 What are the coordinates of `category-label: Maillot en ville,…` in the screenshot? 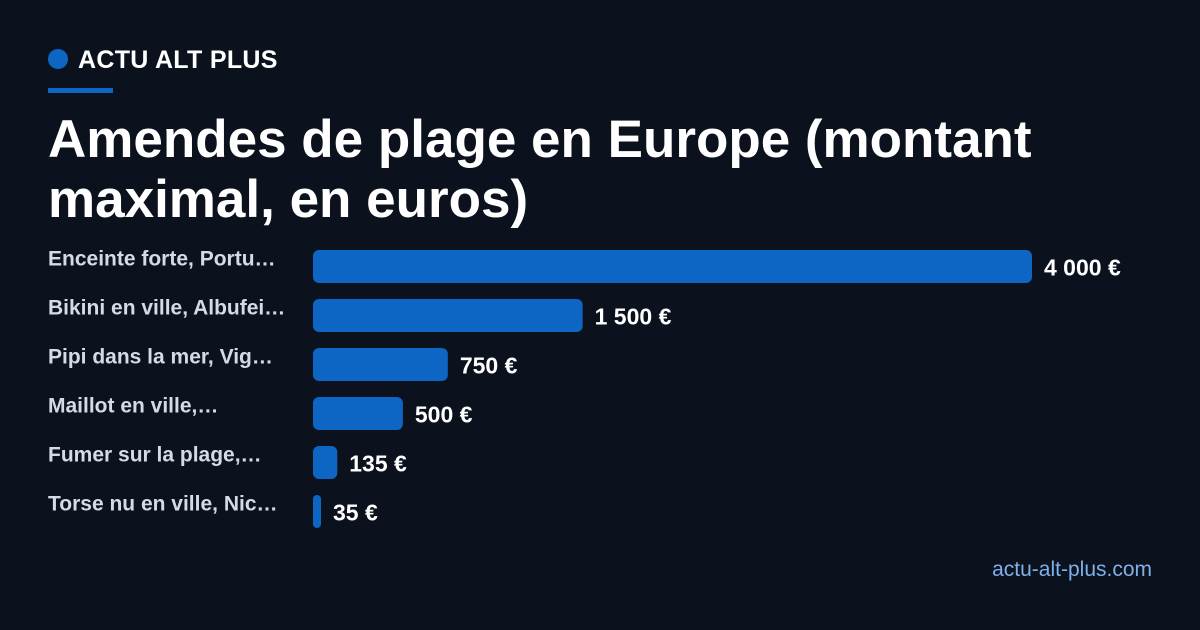 It's located at (133, 406).